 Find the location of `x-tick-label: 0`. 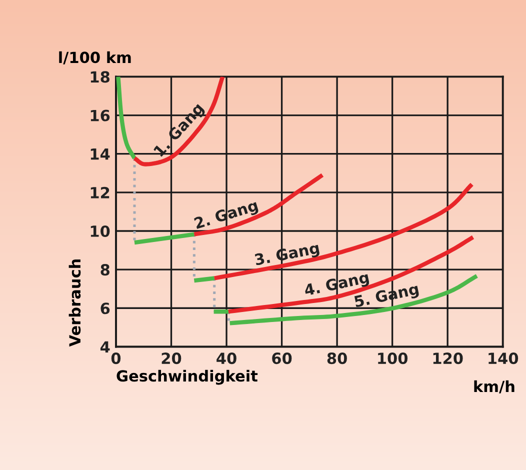

x-tick-label: 0 is located at coordinates (116, 358).